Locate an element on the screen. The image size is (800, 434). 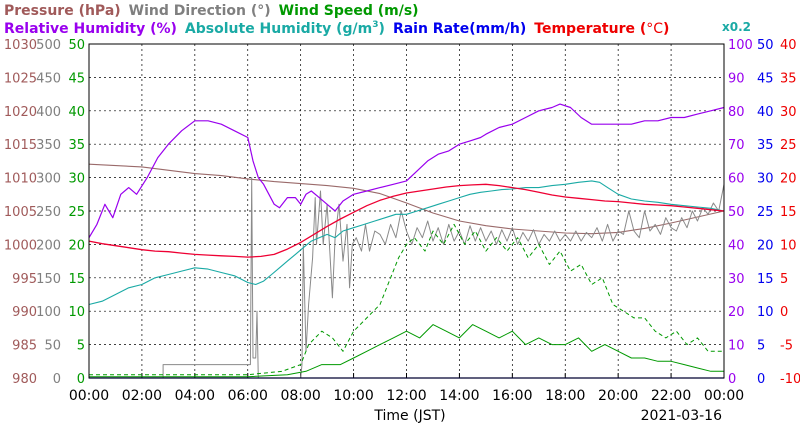
tick-label-wind-direction: 50 is located at coordinates (52, 346).